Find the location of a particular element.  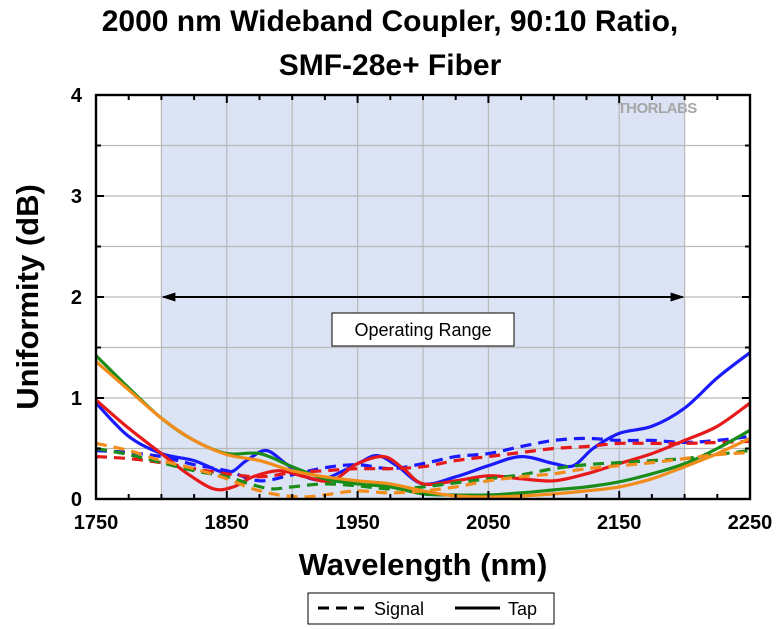

watermark-logo: THORLABS is located at coordinates (657, 108).